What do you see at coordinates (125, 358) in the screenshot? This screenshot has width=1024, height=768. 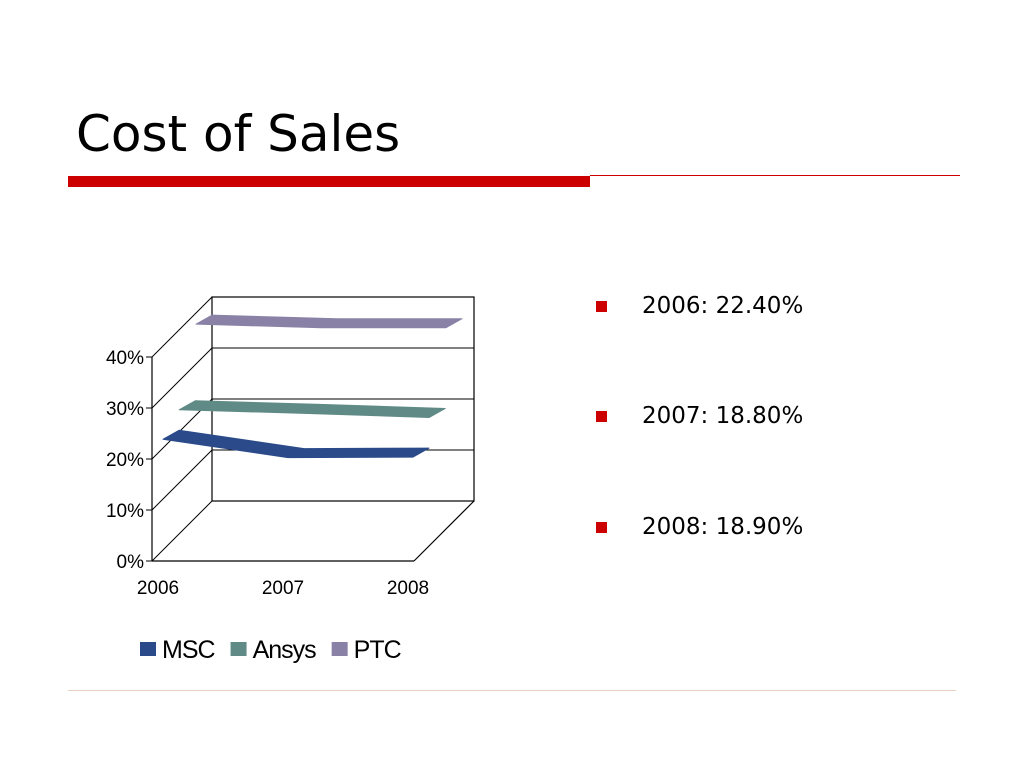 I see `y-tick-label: 40%` at bounding box center [125, 358].